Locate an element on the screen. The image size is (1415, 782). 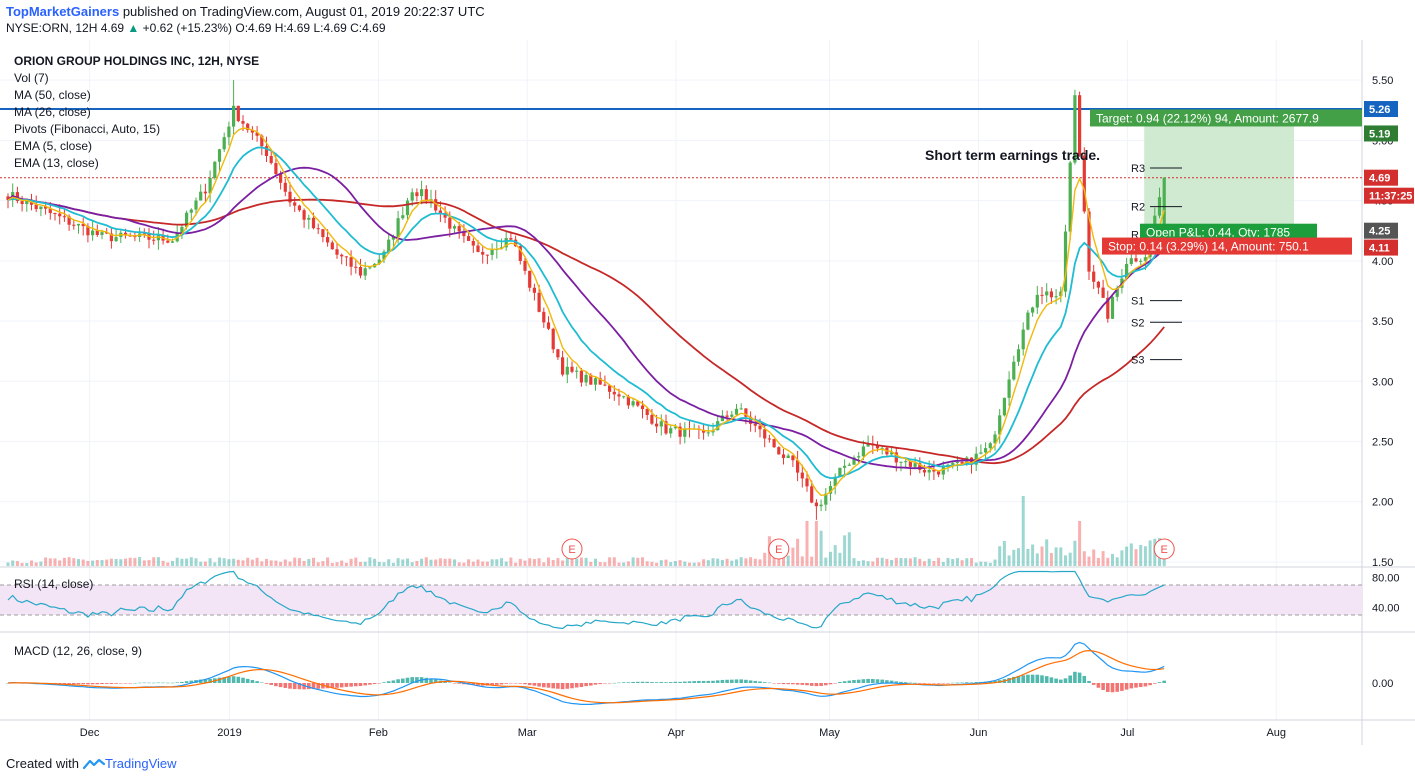
price-badge-label: 4.25 is located at coordinates (1379, 232).